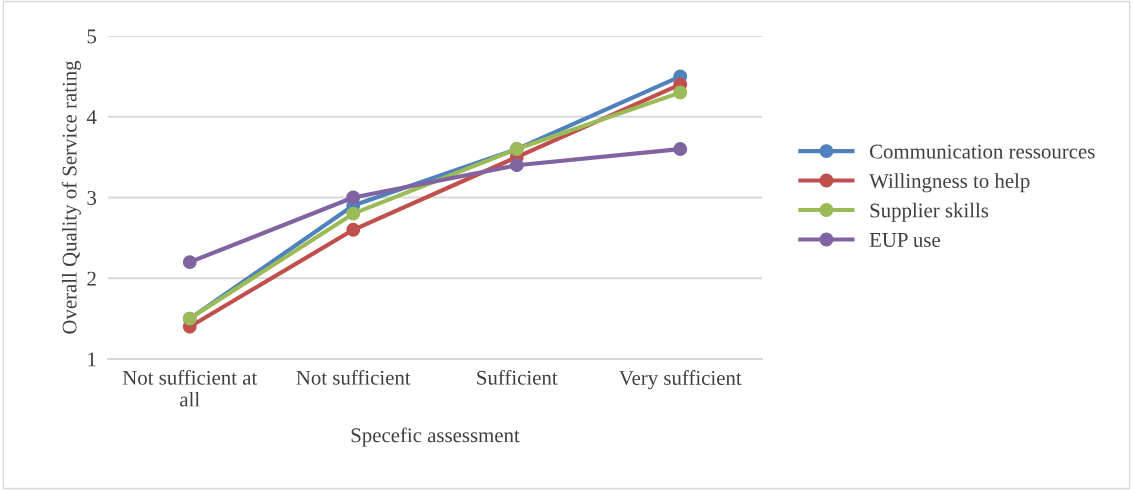 The height and width of the screenshot is (490, 1133). I want to click on y-tick-label: 2, so click(91, 278).